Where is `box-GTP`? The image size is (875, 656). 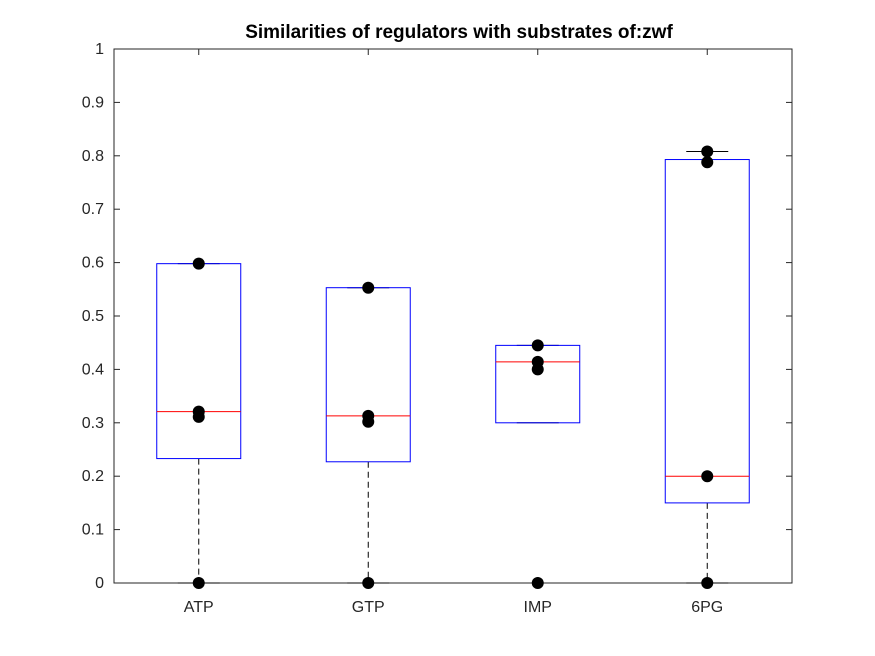
box-GTP is located at coordinates (368, 375).